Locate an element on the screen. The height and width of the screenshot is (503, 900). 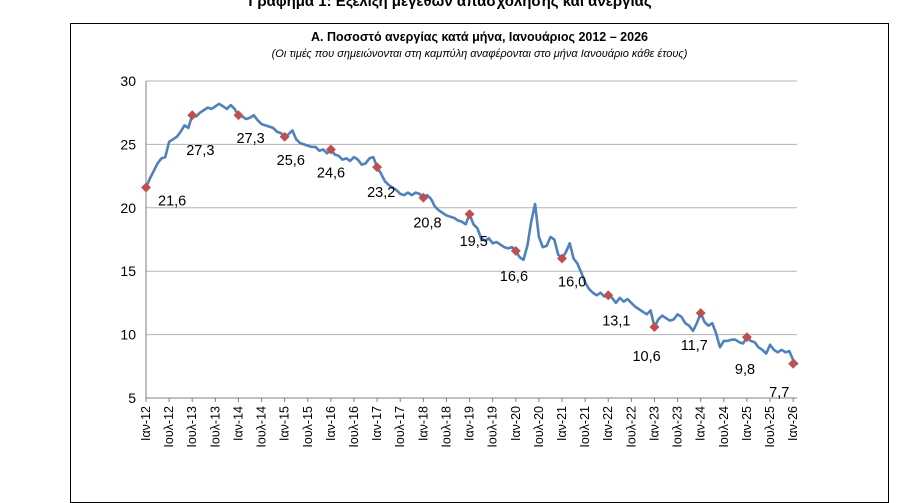
x-tick-label: Ιουλ-25 is located at coordinates (770, 427).